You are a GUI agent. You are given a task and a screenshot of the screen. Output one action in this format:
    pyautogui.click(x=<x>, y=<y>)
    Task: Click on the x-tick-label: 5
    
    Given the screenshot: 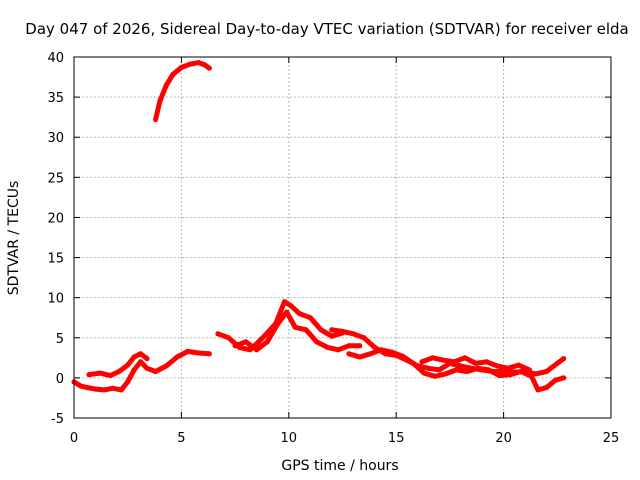 What is the action you would take?
    pyautogui.click(x=181, y=438)
    